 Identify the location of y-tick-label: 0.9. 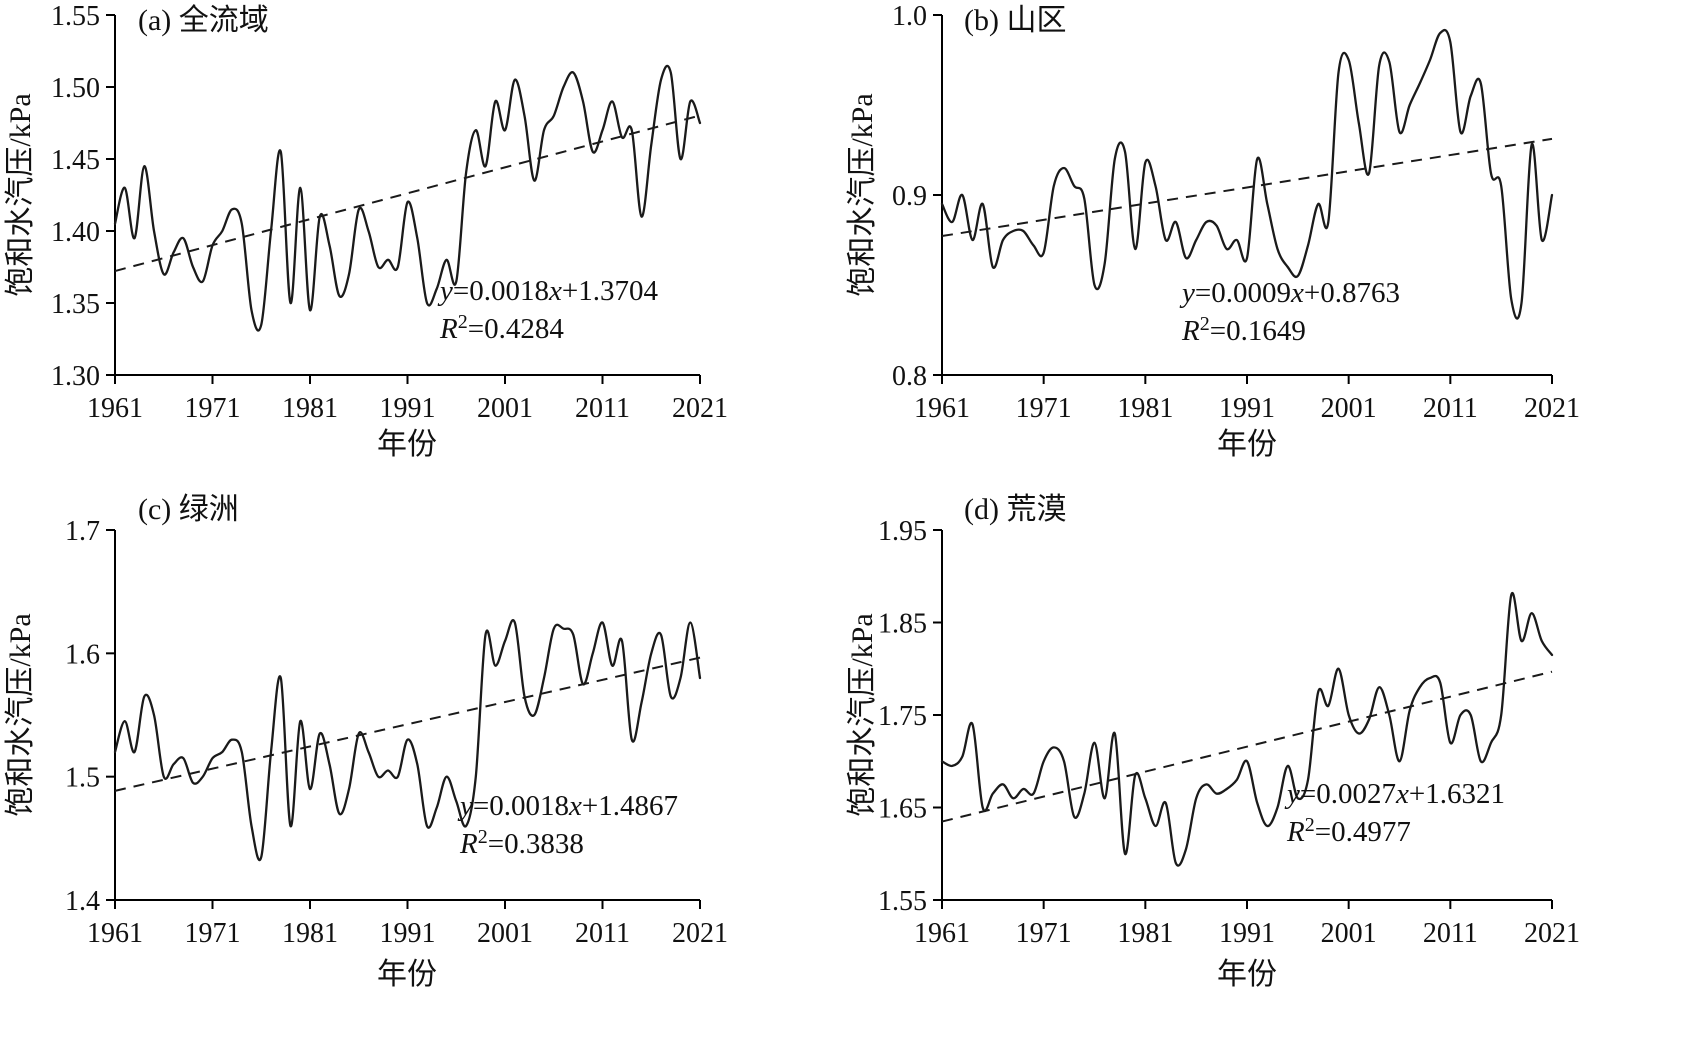
(909, 196).